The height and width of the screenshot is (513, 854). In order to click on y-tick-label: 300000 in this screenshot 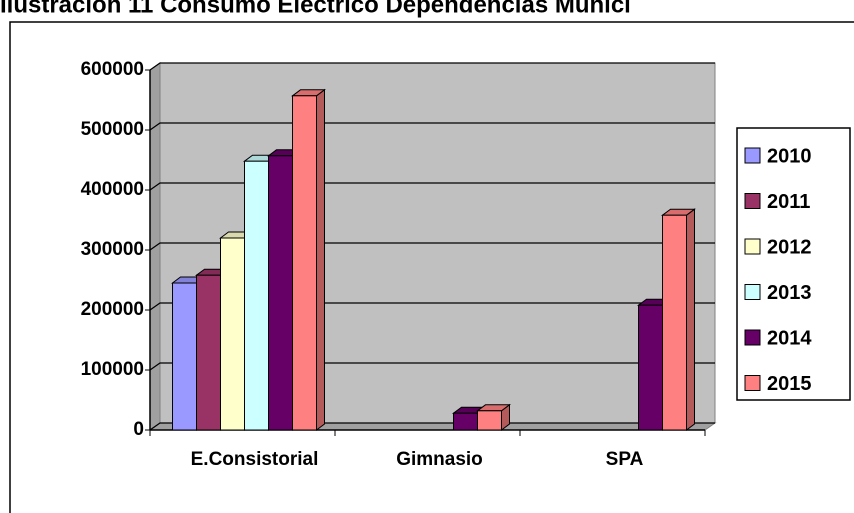, I will do `click(112, 249)`.